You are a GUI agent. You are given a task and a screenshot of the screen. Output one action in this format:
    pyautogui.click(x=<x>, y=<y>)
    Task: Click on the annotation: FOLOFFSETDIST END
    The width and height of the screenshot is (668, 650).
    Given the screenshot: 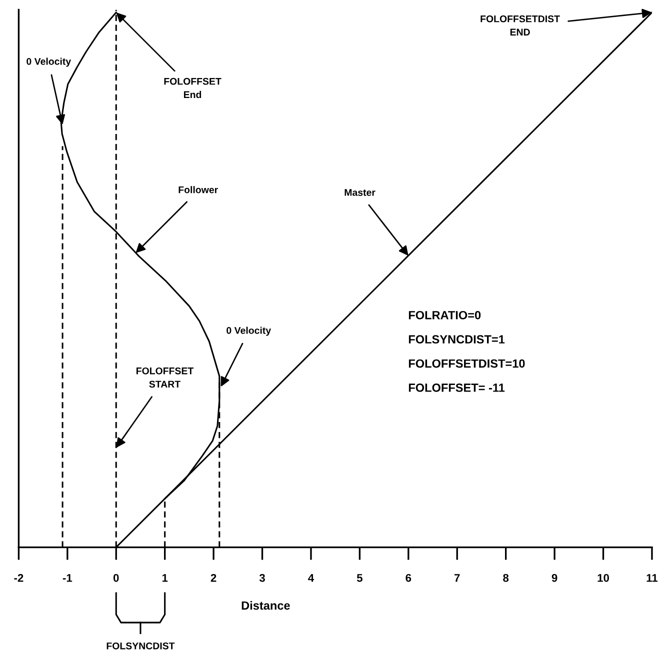 What is the action you would take?
    pyautogui.click(x=520, y=25)
    